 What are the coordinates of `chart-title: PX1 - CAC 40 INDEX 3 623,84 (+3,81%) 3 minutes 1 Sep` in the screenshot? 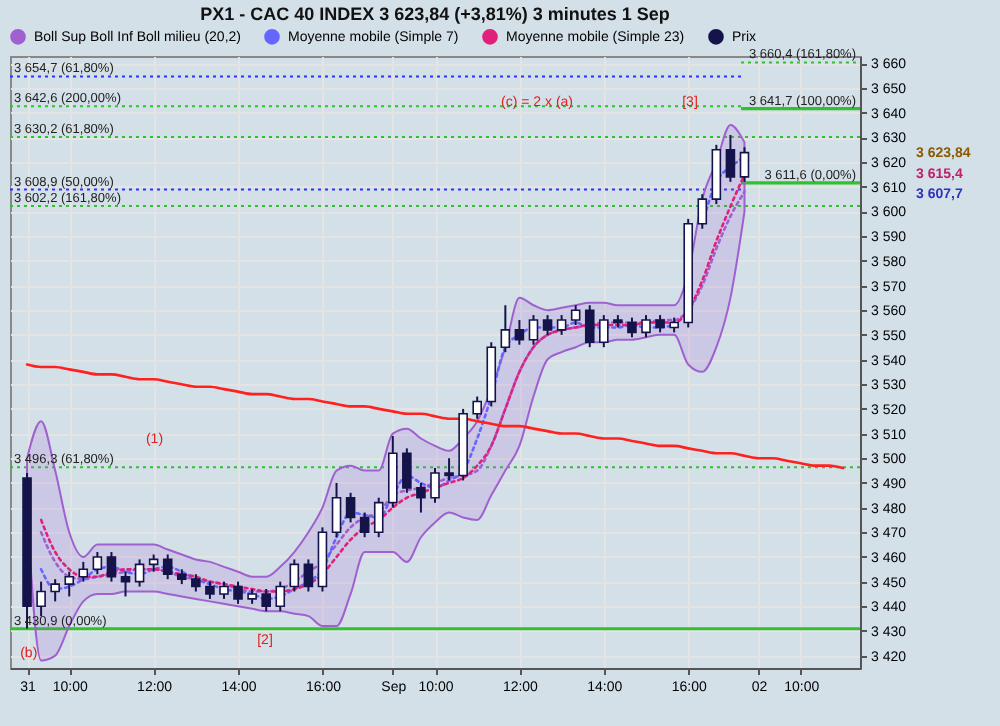 It's located at (435, 14).